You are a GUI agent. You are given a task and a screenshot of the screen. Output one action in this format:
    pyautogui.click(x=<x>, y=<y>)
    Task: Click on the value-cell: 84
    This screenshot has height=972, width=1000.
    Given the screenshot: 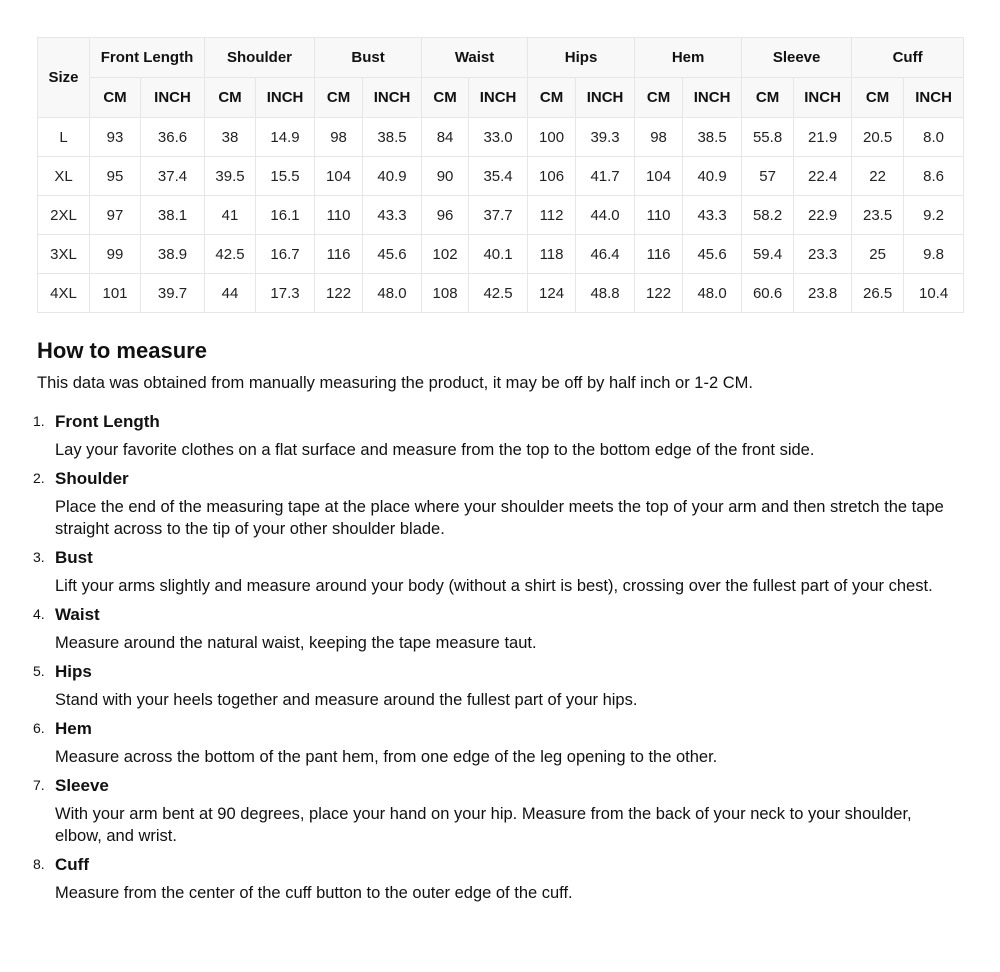 What is the action you would take?
    pyautogui.click(x=445, y=137)
    